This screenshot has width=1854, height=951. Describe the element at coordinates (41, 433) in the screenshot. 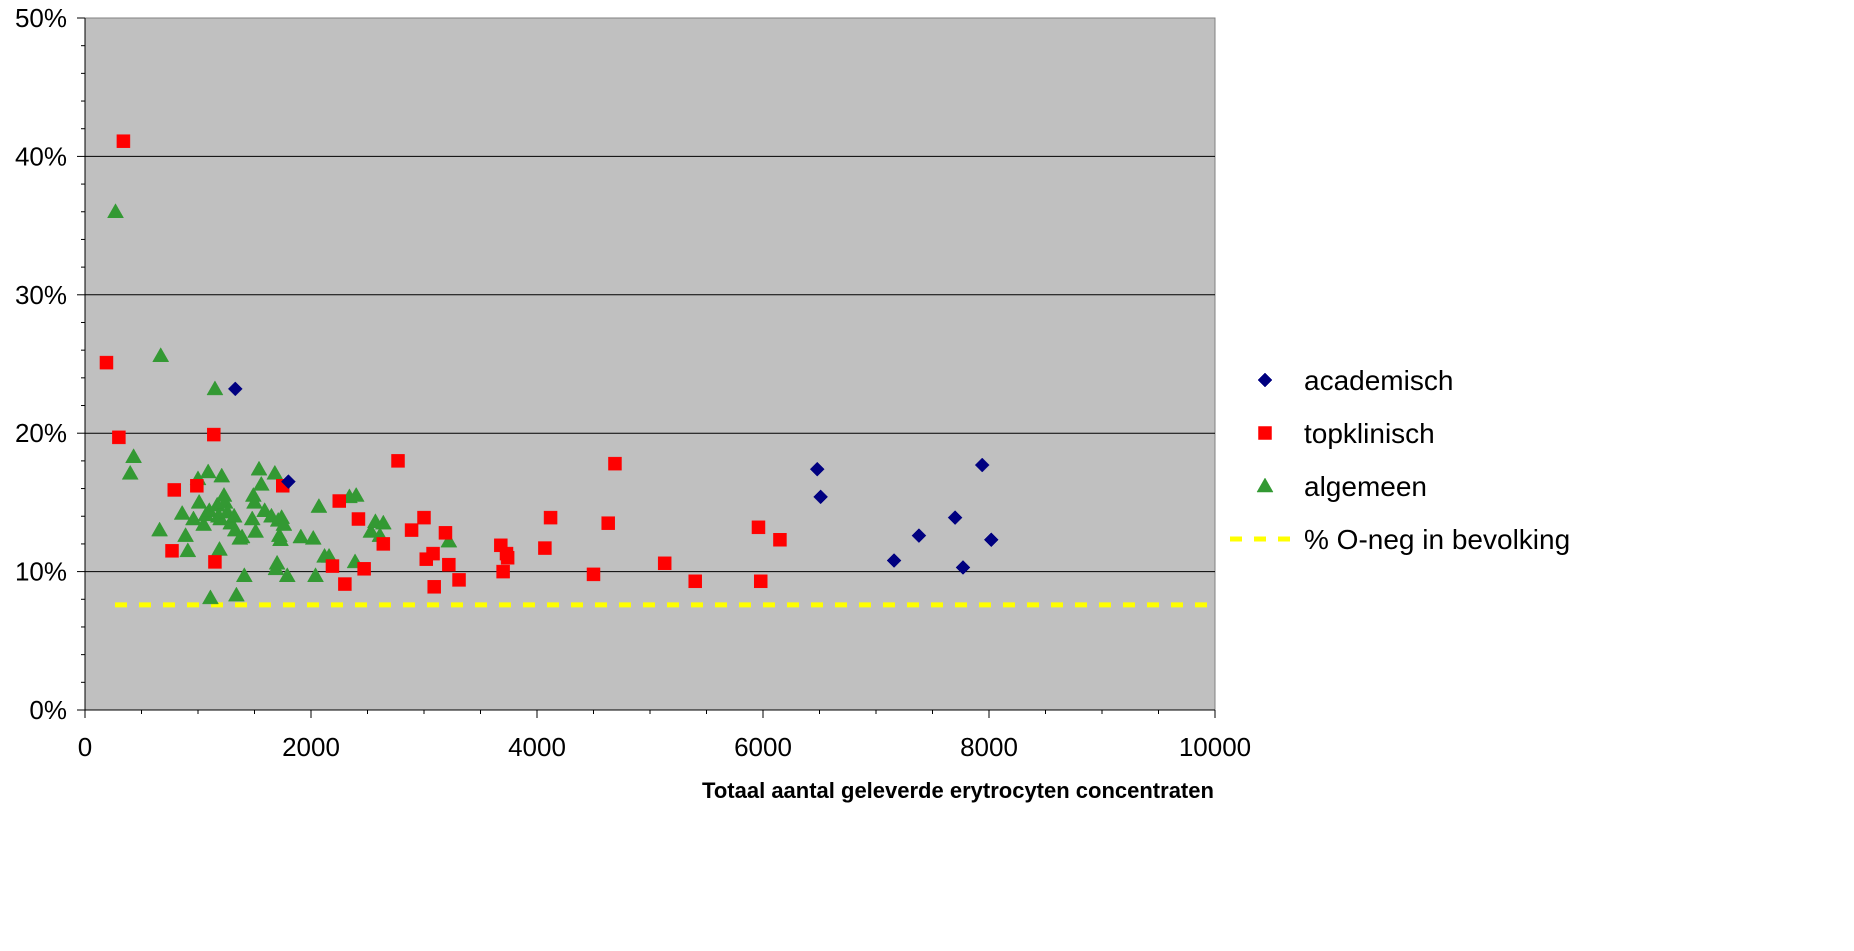

I see `y-tick-label: 20%` at that location.